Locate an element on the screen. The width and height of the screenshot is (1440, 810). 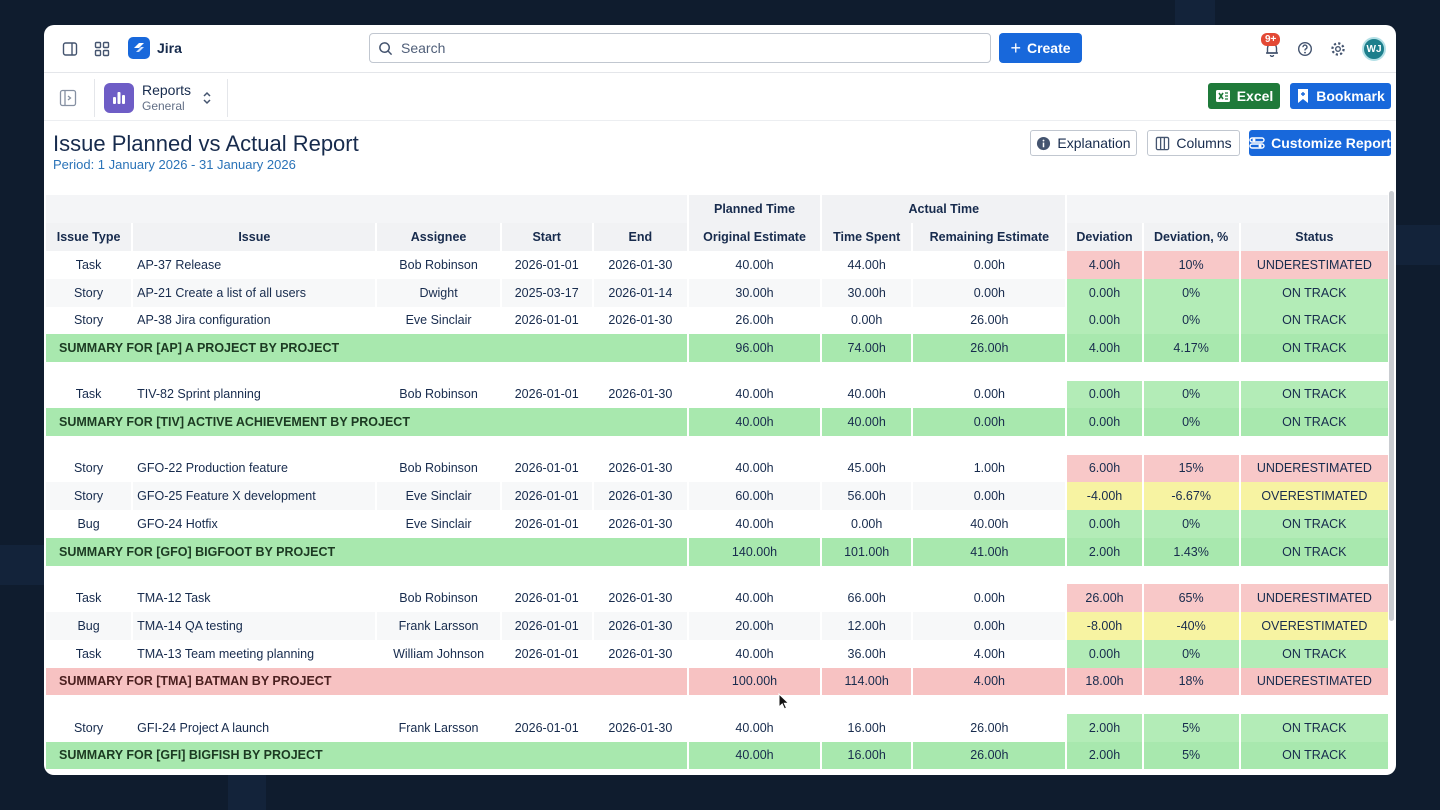
column-header: End is located at coordinates (640, 237).